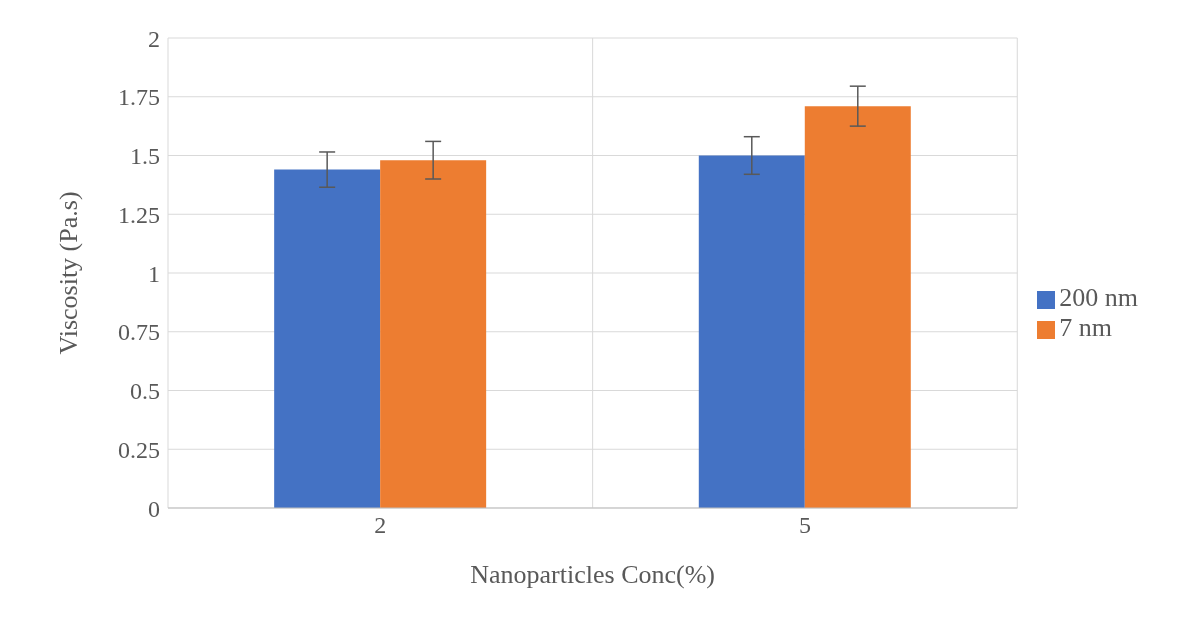 This screenshot has width=1177, height=625. Describe the element at coordinates (139, 332) in the screenshot. I see `y-tick-label: 0.75` at that location.